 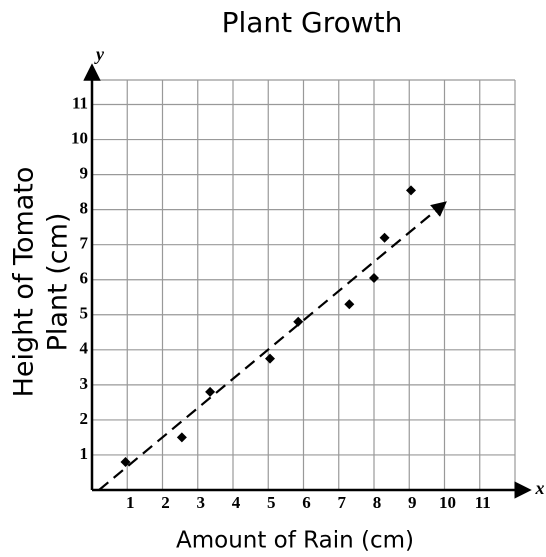 What do you see at coordinates (412, 502) in the screenshot?
I see `x-tick-label: 9` at bounding box center [412, 502].